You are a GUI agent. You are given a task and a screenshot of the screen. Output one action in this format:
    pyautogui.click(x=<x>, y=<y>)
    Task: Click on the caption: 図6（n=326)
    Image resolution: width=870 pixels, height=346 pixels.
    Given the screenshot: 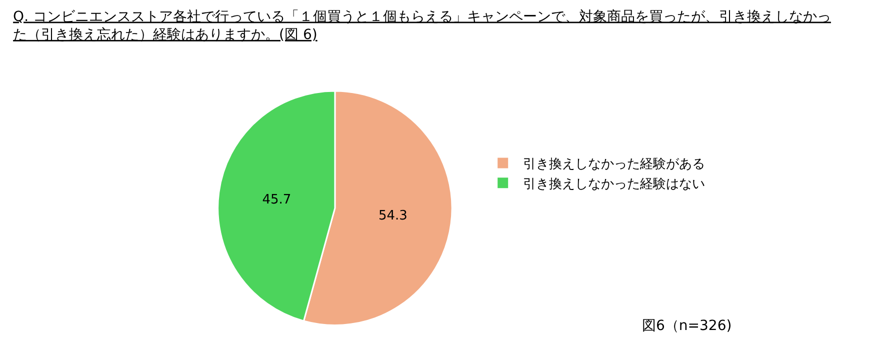 What is the action you would take?
    pyautogui.click(x=687, y=326)
    